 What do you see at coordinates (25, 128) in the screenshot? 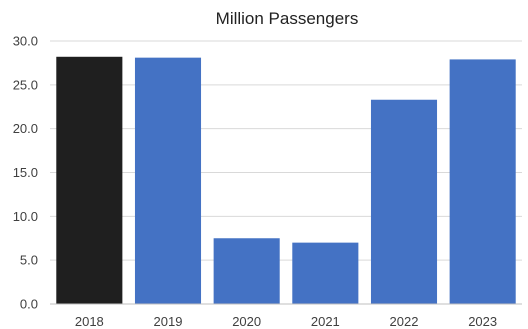
I see `y-tick-label: 20.0` at bounding box center [25, 128].